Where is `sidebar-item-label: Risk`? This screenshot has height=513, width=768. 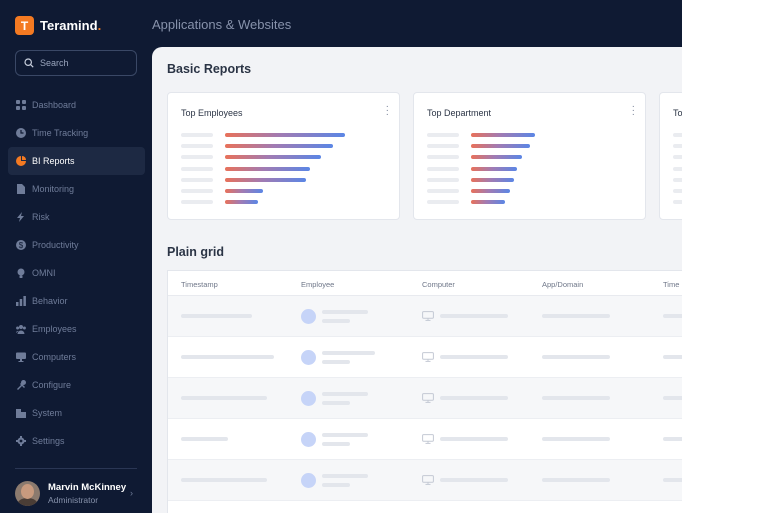
sidebar-item-label: Risk is located at coordinates (41, 217).